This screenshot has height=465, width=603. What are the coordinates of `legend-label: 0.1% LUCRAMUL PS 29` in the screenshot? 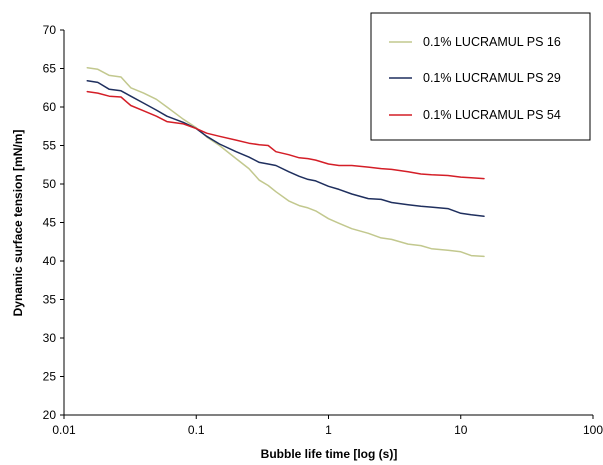 It's located at (492, 78).